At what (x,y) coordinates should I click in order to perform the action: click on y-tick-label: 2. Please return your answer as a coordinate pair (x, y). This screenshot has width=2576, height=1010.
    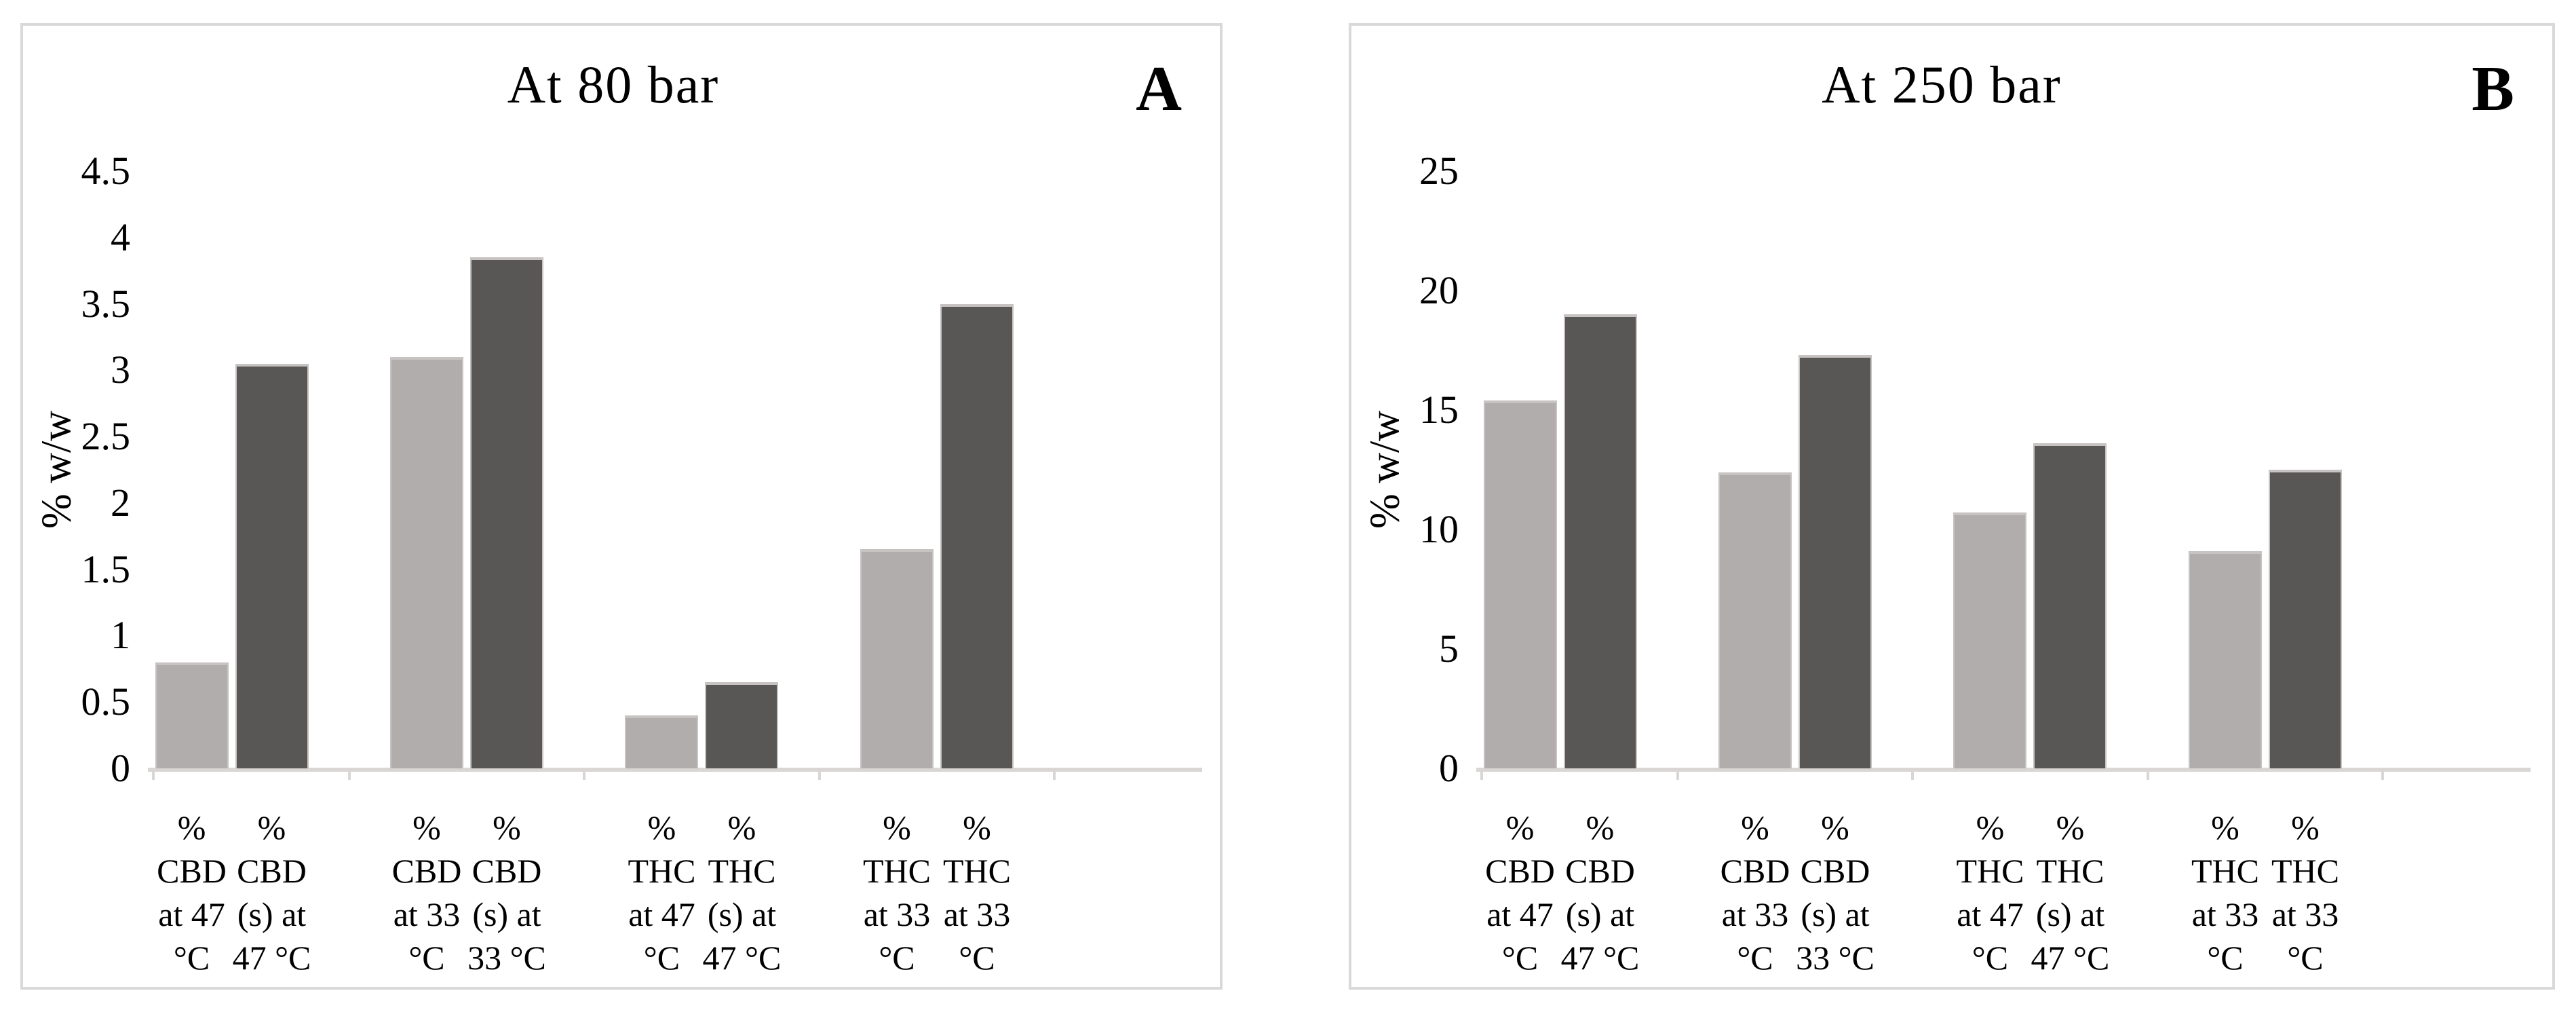
    Looking at the image, I should click on (120, 502).